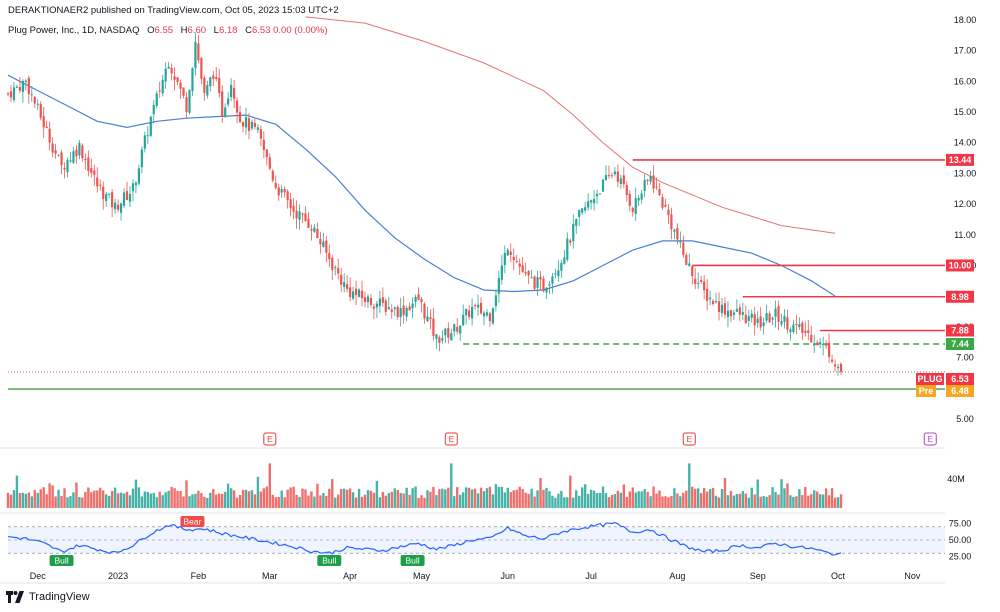  I want to click on earnings-marker-box, so click(270, 439).